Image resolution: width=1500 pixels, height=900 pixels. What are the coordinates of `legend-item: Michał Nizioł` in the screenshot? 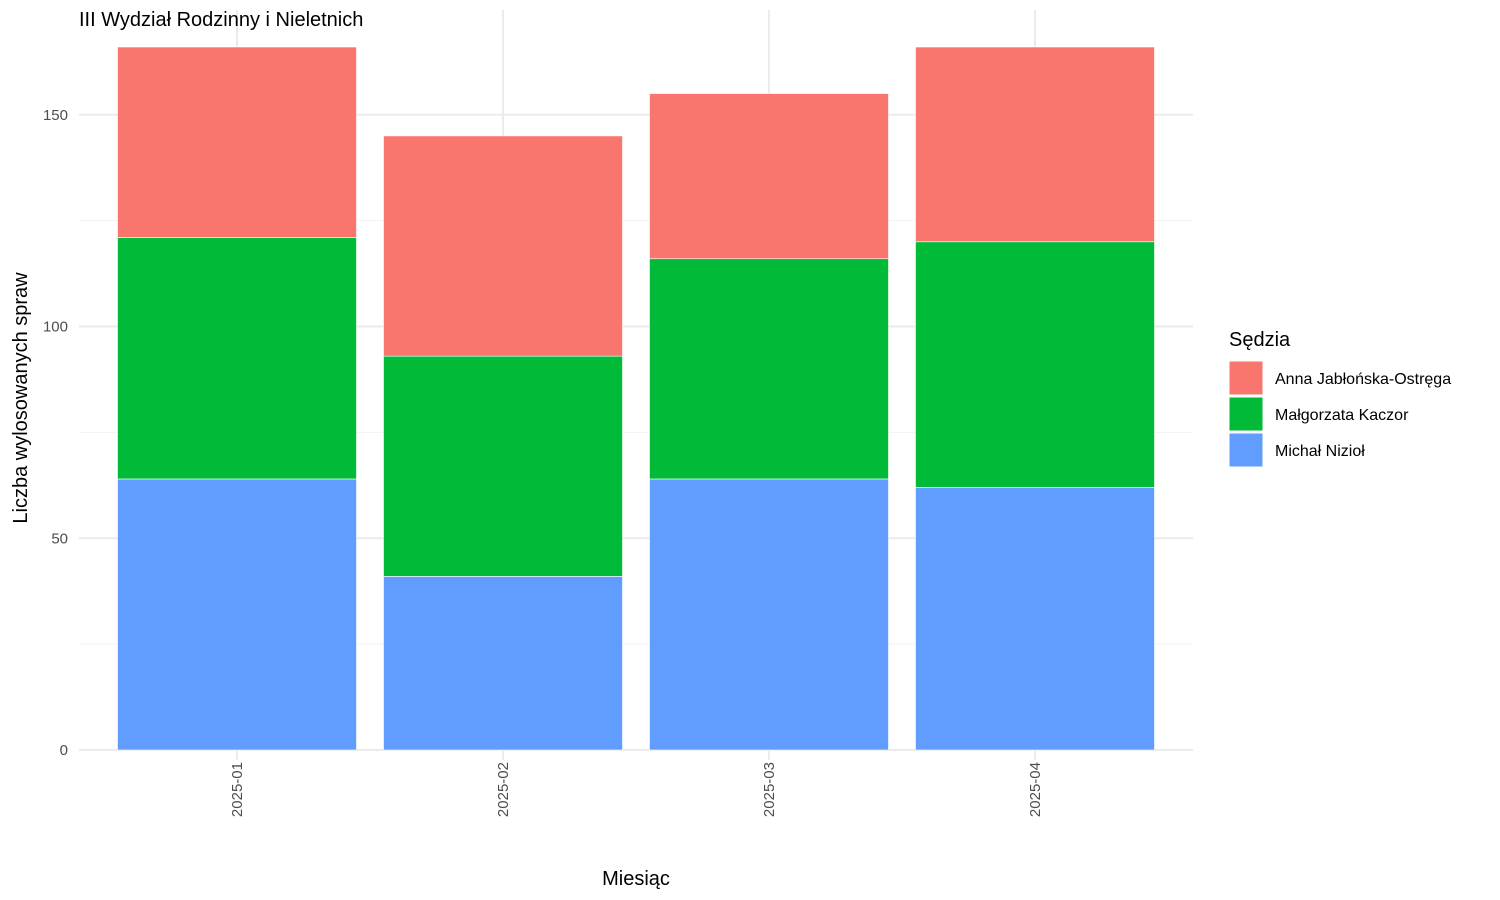 It's located at (1296, 450).